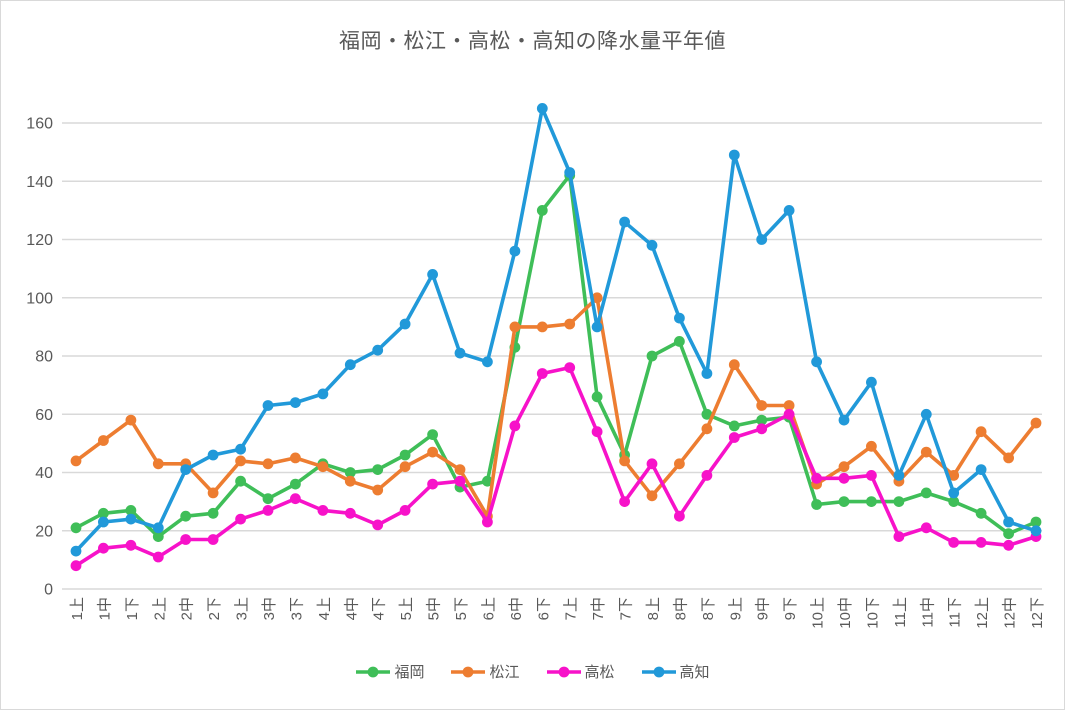  Describe the element at coordinates (488, 608) in the screenshot. I see `x-tick-label: 6上` at that location.